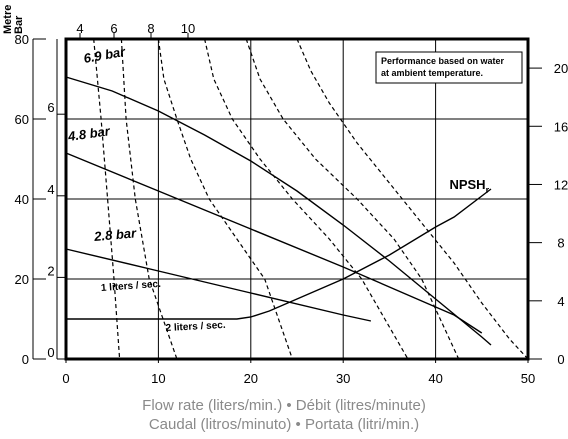 This screenshot has width=568, height=439. I want to click on bar-tick-label: 2, so click(50, 270).